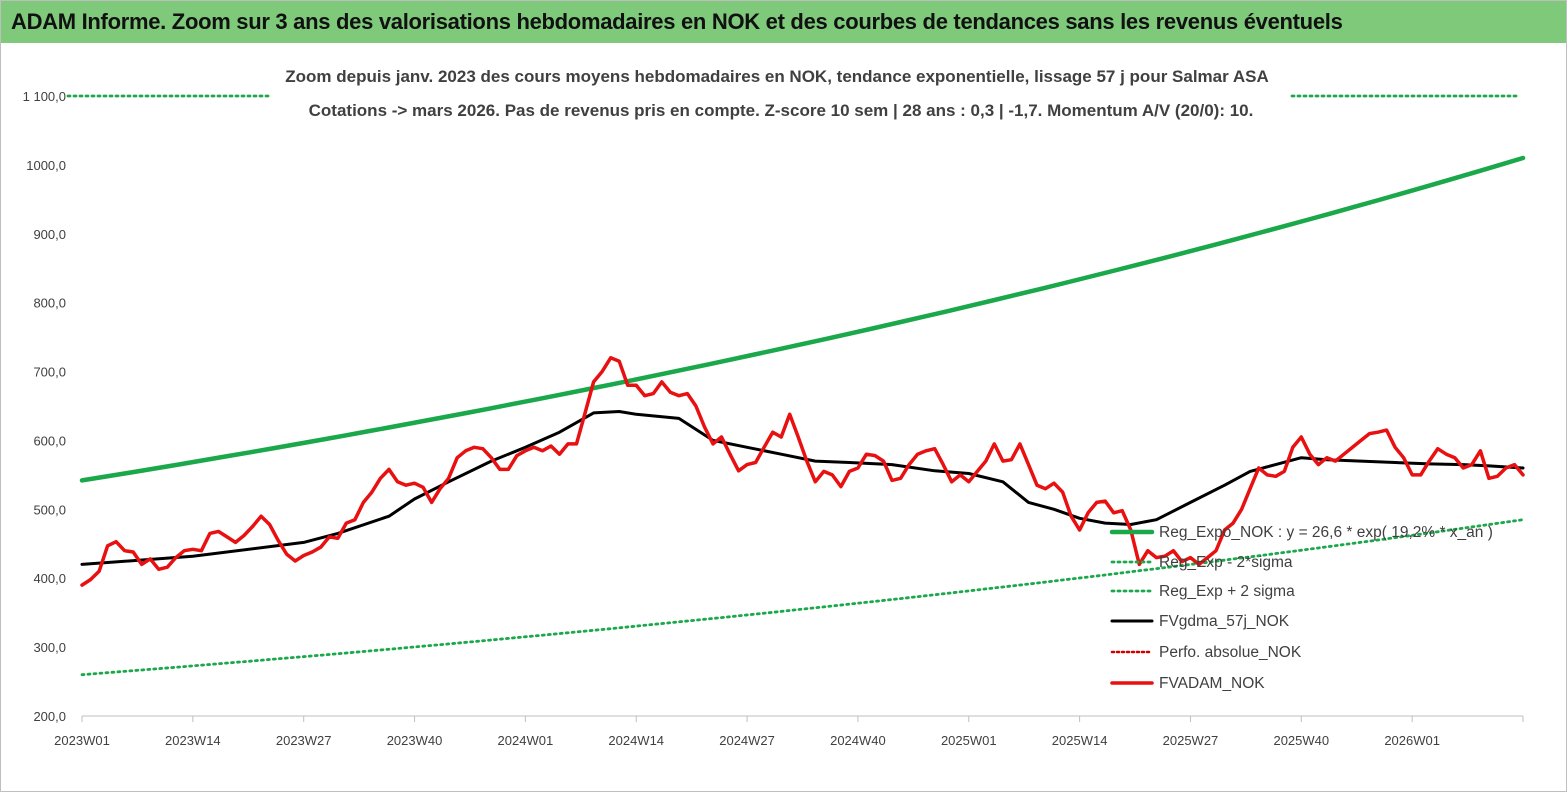  What do you see at coordinates (49, 440) in the screenshot?
I see `y-tick-label: 600,0` at bounding box center [49, 440].